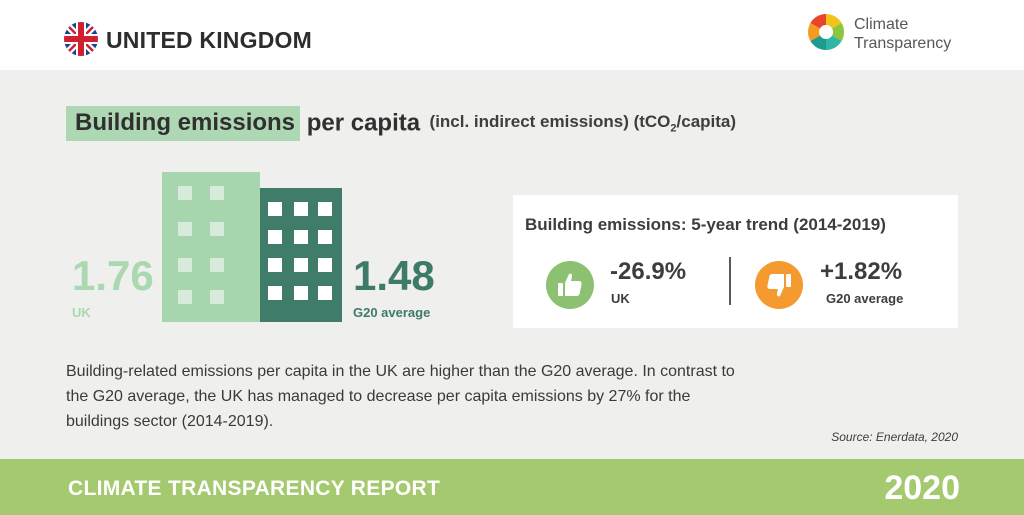  I want to click on logo-text: Climate Transparency, so click(902, 34).